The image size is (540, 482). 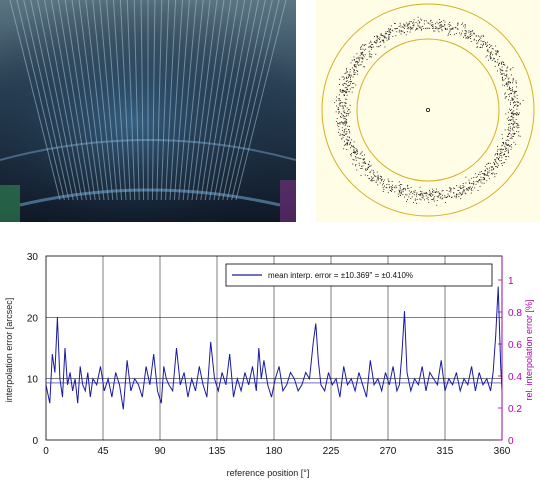 What do you see at coordinates (217, 451) in the screenshot?
I see `x-tick-label: 135` at bounding box center [217, 451].